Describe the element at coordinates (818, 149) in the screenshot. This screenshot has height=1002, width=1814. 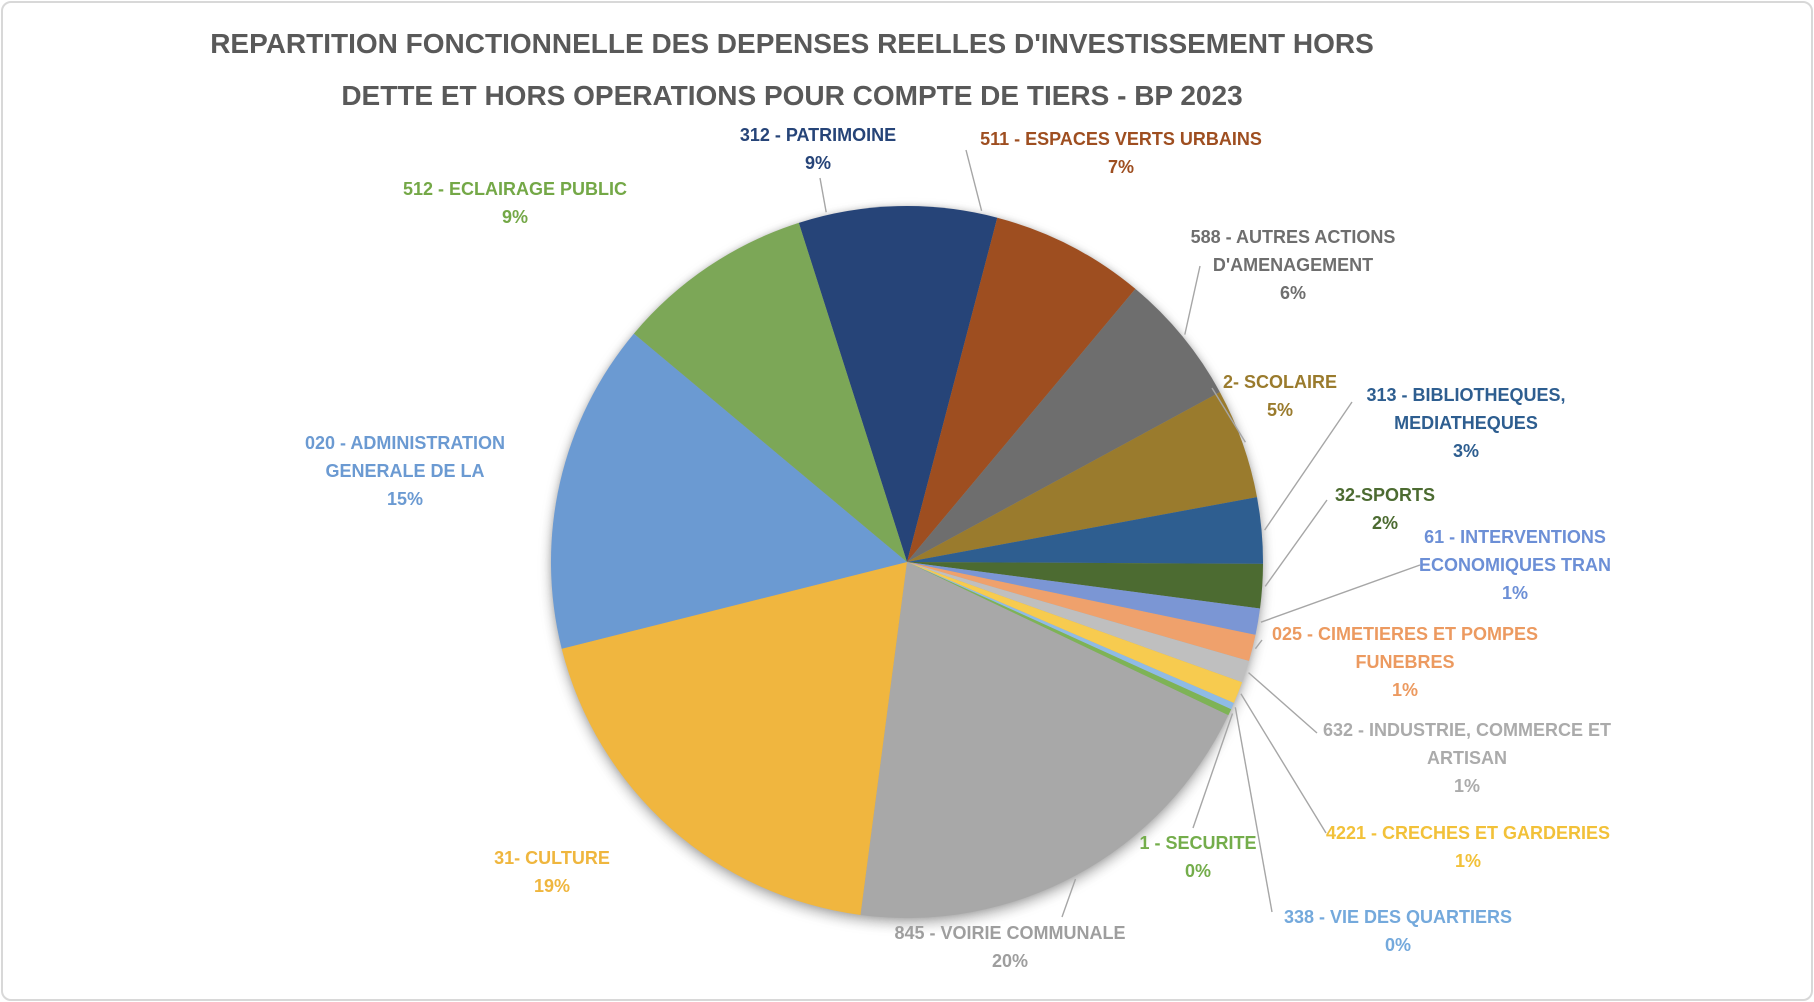
I see `pie-label-312-patrimoine: 312 - PATRIMOINE 9%` at that location.